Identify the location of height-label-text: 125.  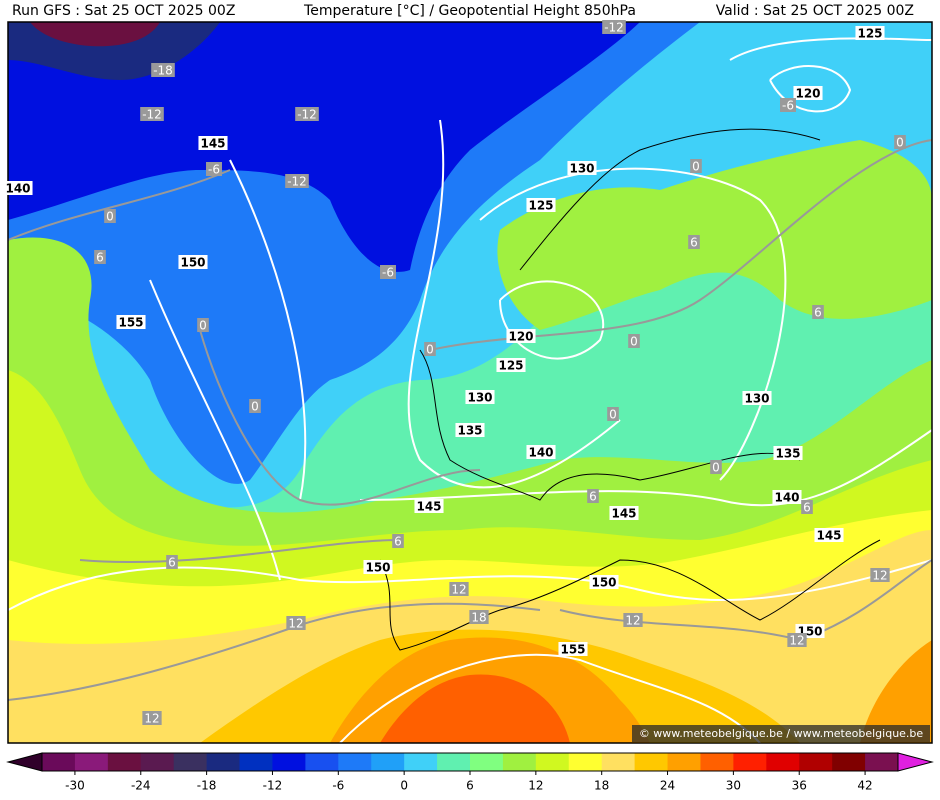
(540, 206).